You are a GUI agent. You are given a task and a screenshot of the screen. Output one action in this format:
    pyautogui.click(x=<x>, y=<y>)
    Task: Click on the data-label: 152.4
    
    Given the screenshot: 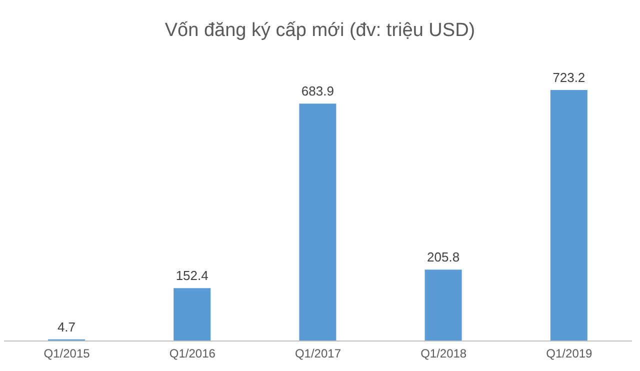 What is the action you would take?
    pyautogui.click(x=192, y=276)
    